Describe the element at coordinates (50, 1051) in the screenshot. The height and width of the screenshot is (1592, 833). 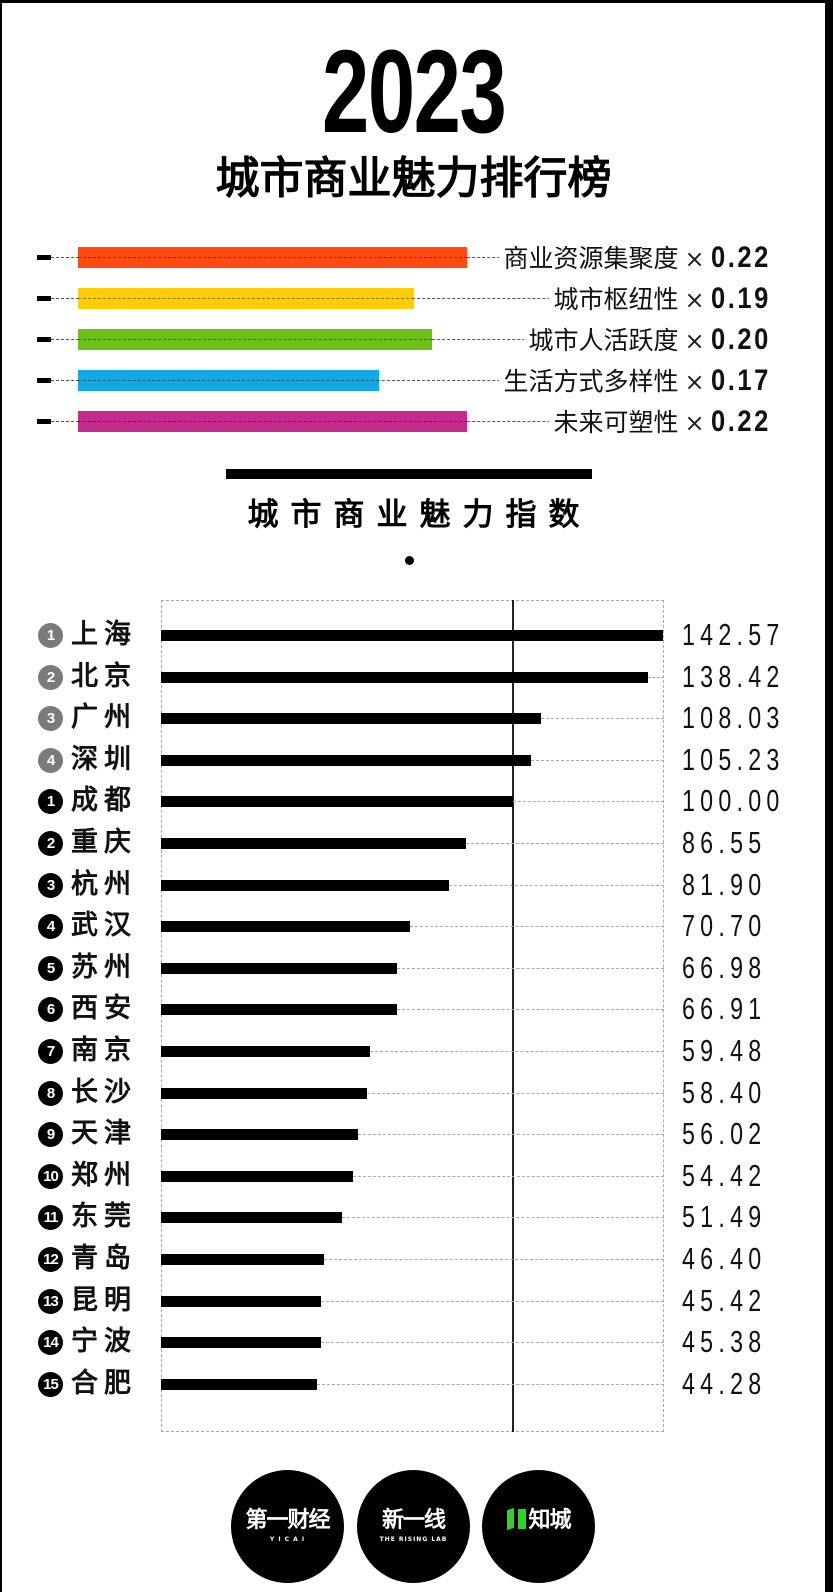
I see `rank-badge: 7` at that location.